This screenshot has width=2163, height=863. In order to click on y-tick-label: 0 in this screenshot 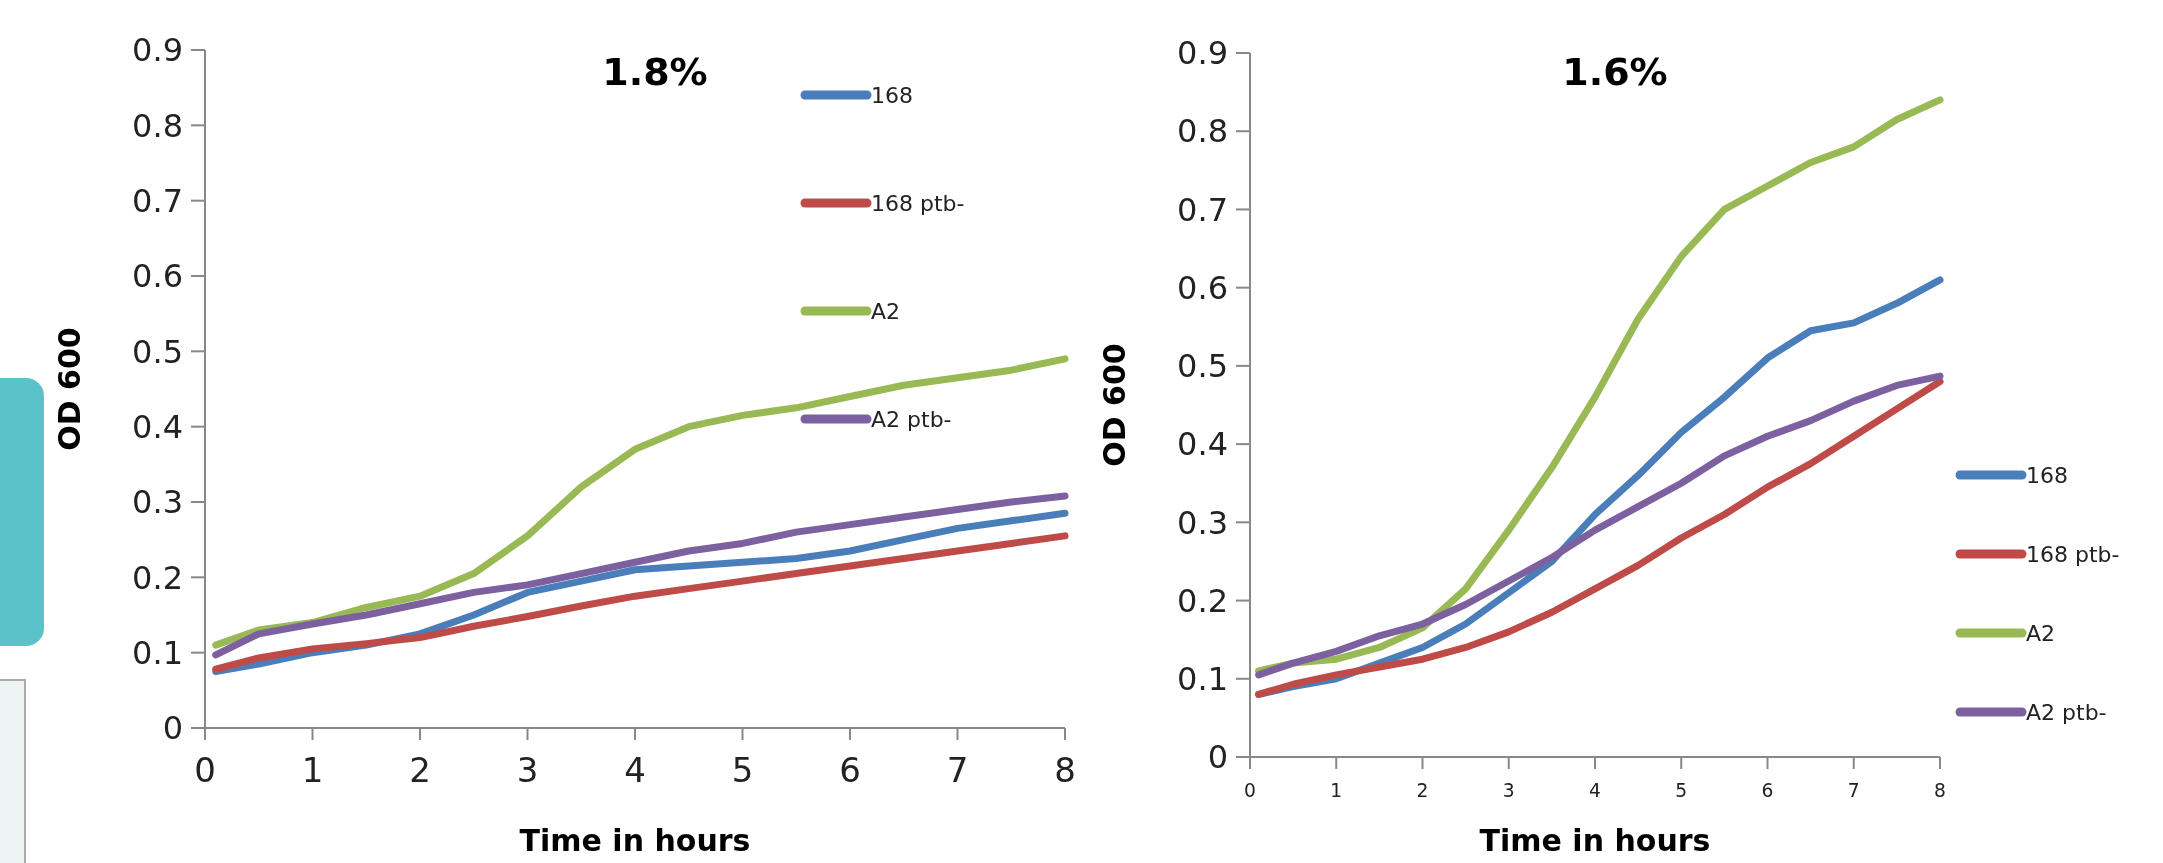, I will do `click(172, 728)`.